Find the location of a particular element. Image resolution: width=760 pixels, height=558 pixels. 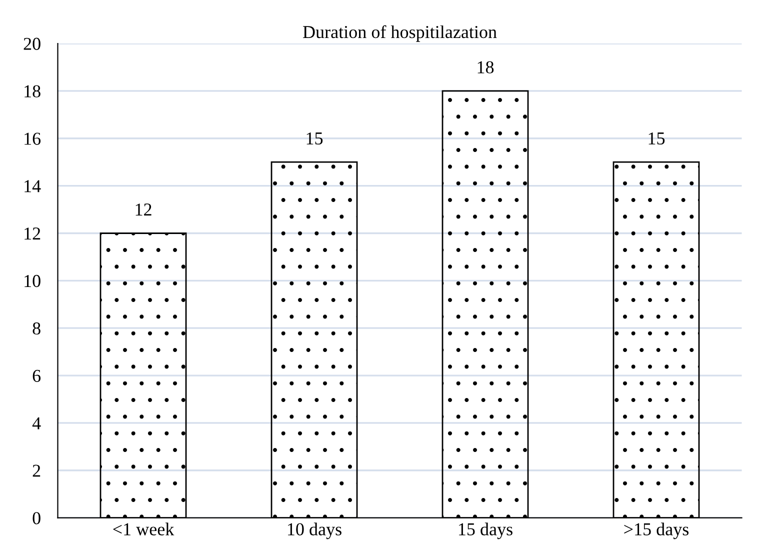

y-tick-label: 16 is located at coordinates (32, 138).